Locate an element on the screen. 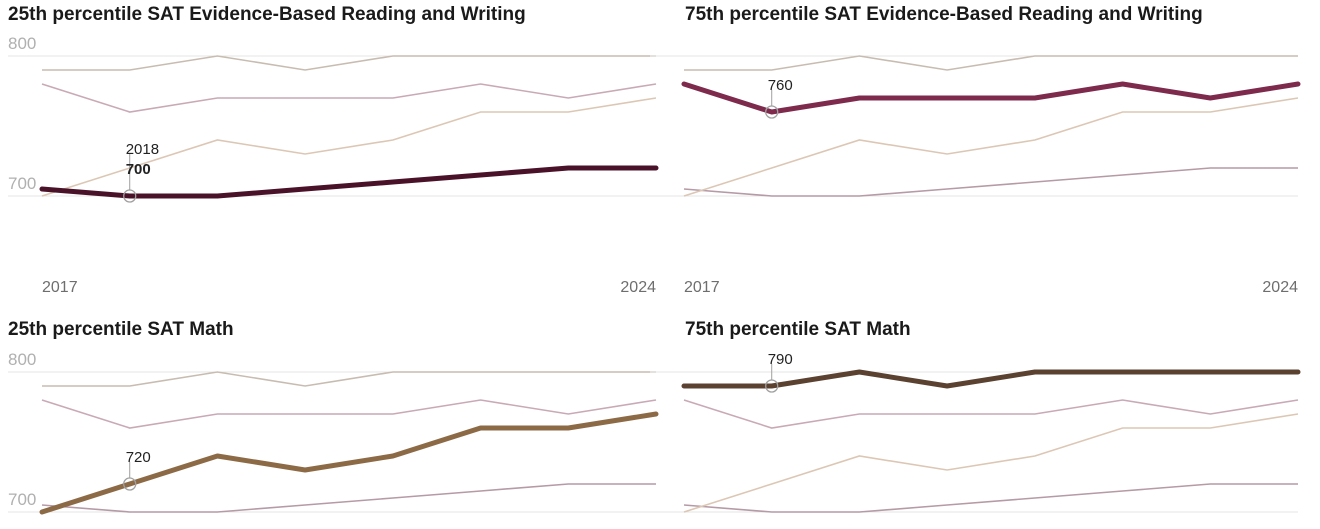 This screenshot has width=1320, height=529. highlight-line-math75 is located at coordinates (991, 379).